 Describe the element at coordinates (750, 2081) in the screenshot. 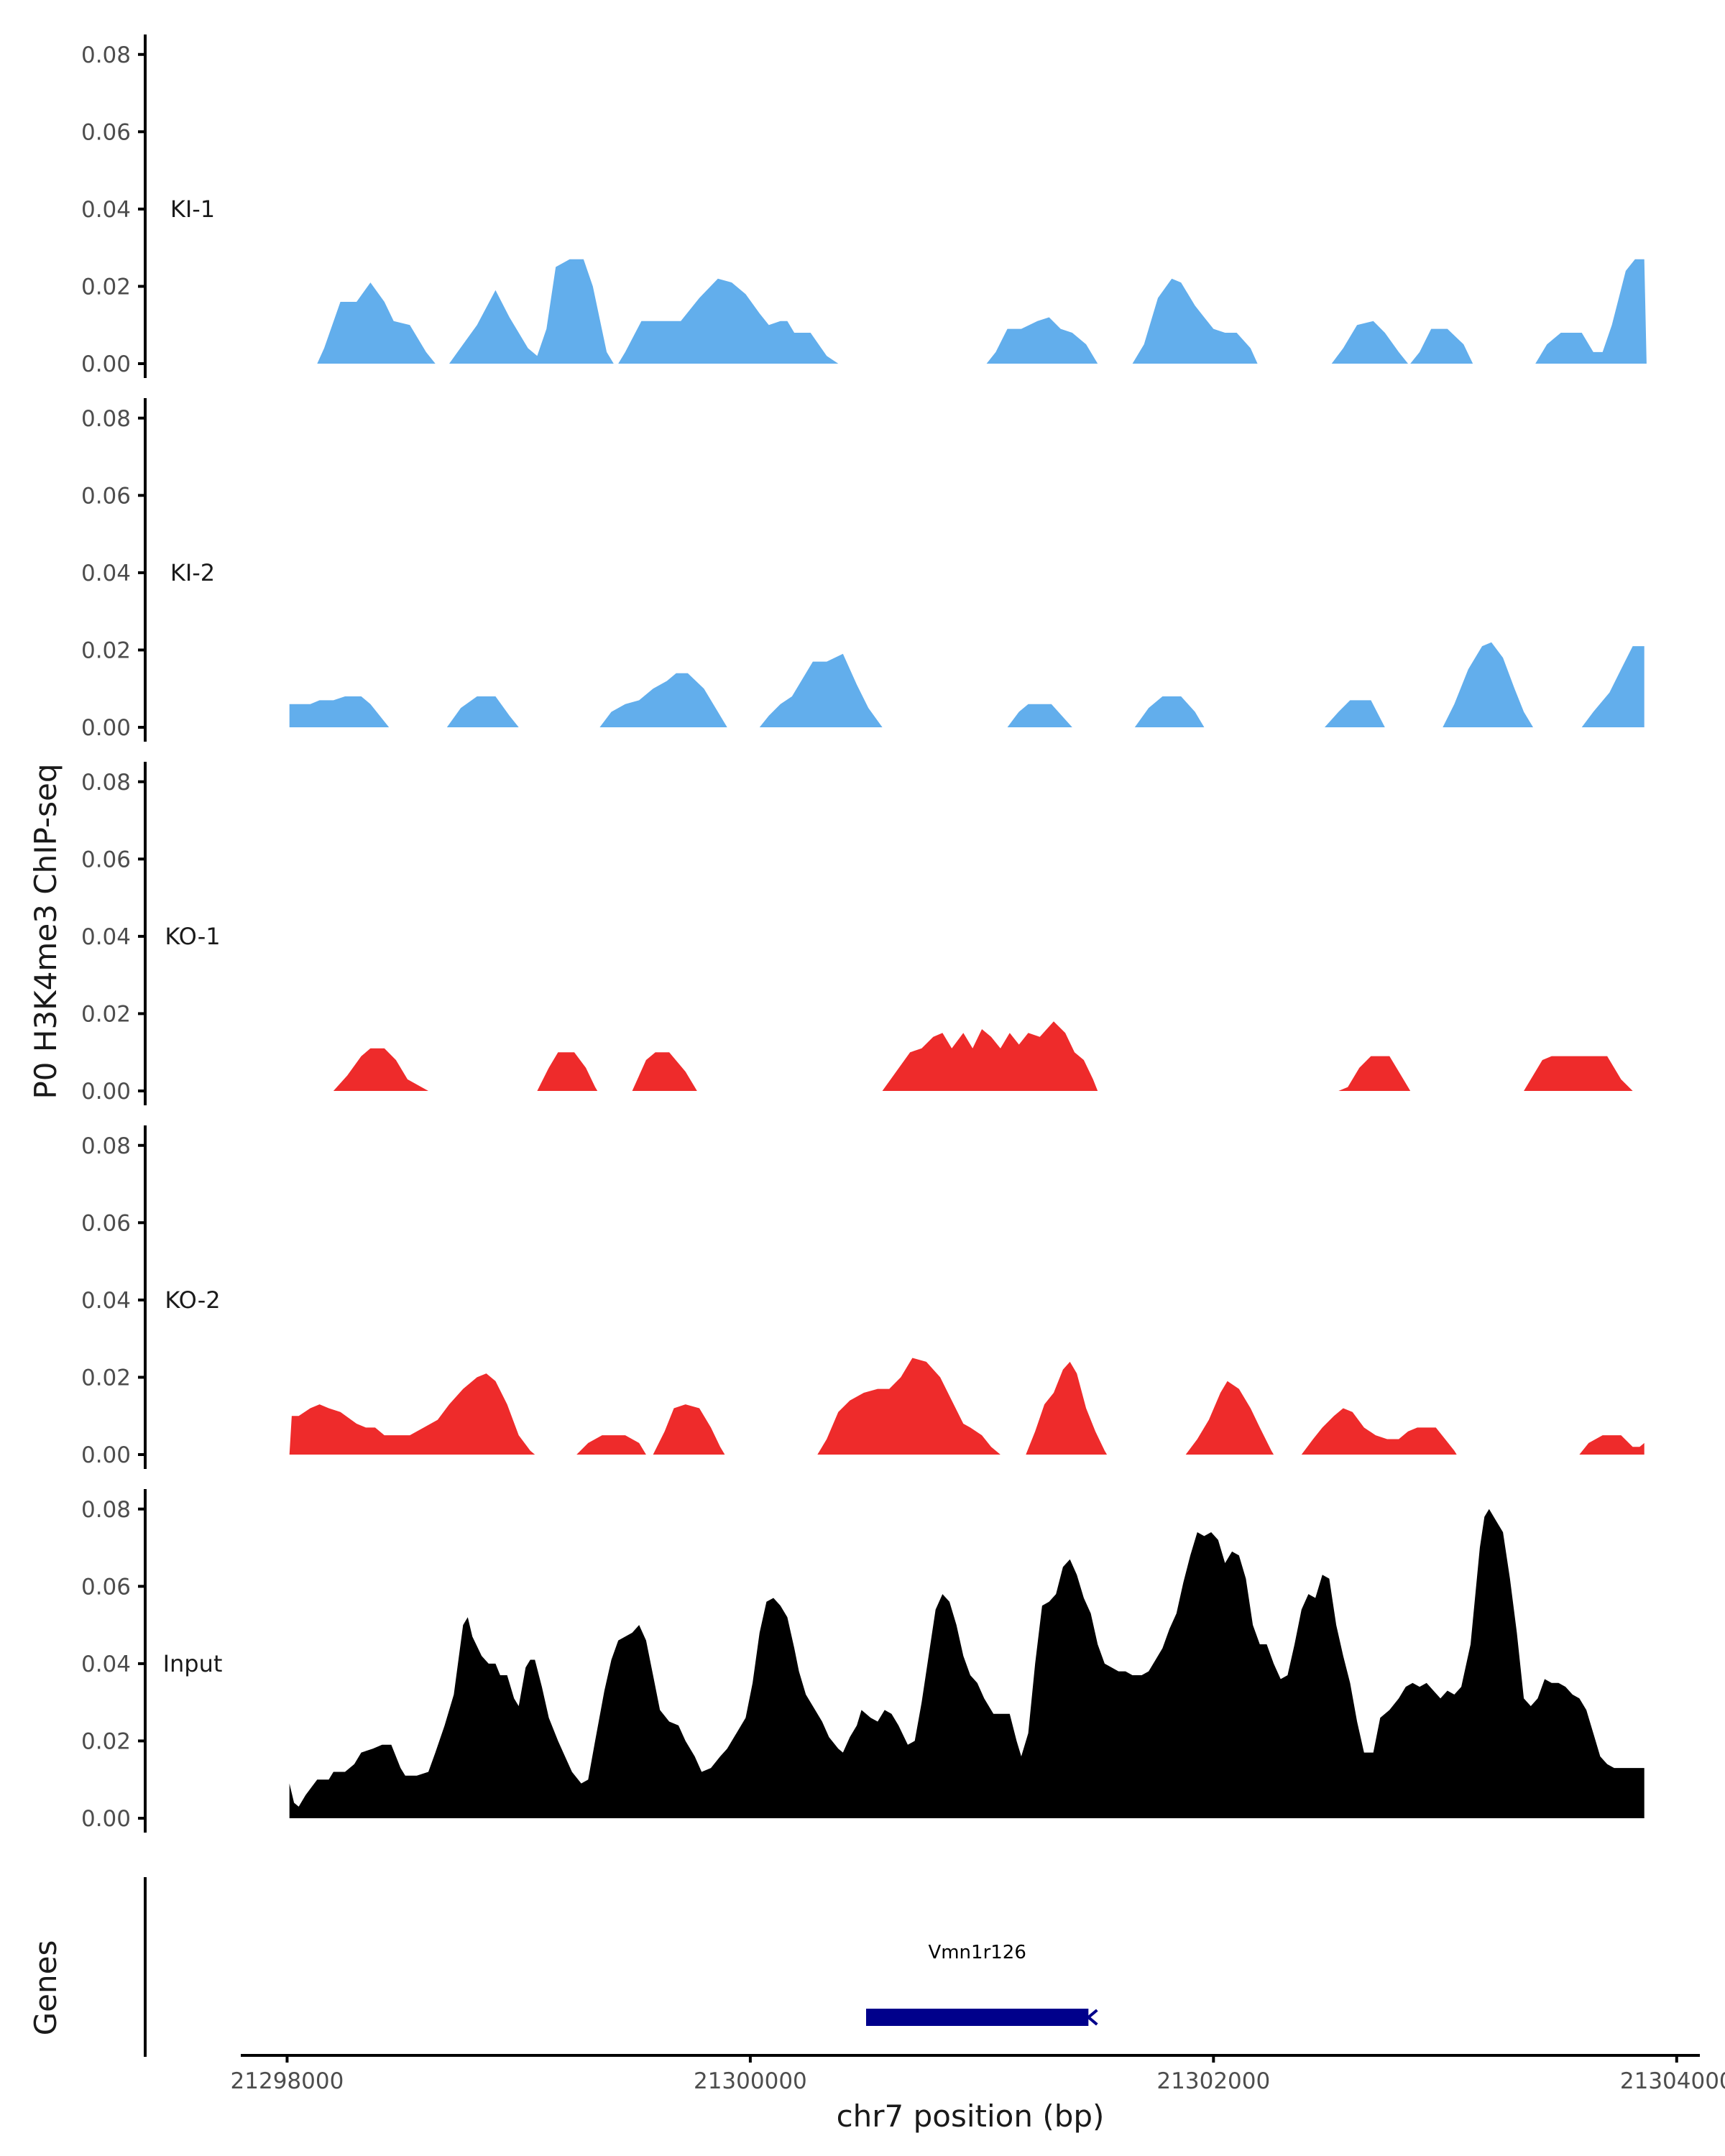

I see `x-tick-label: 21300000` at that location.